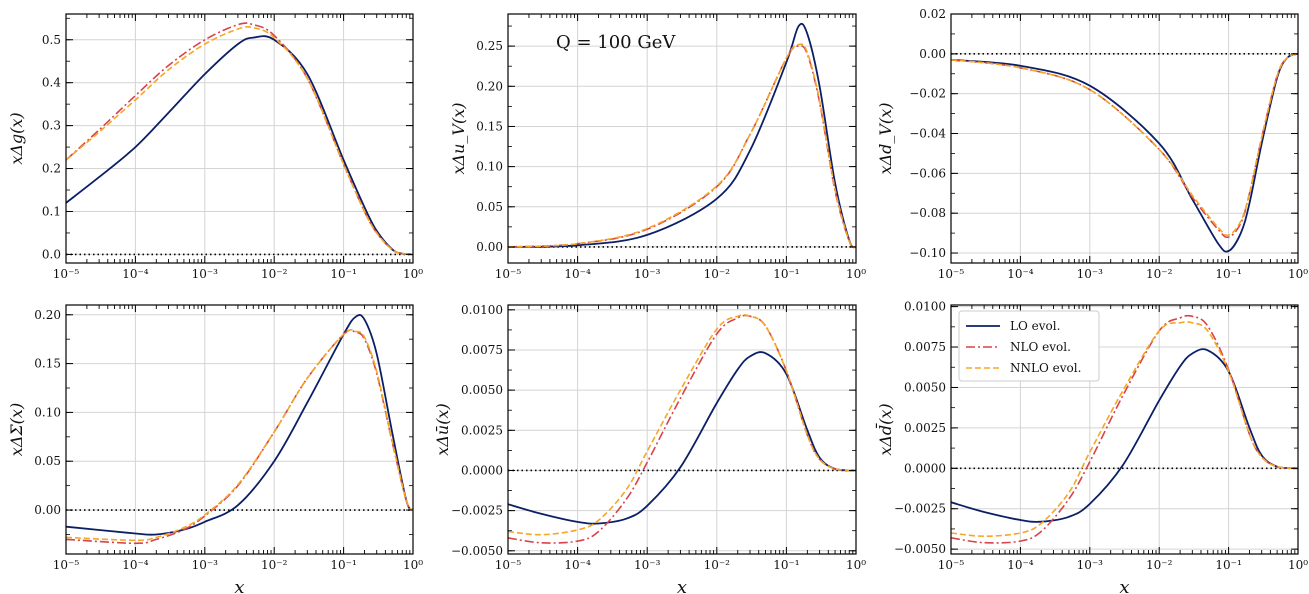  I want to click on y-tick-label: 0.3, so click(51, 126).